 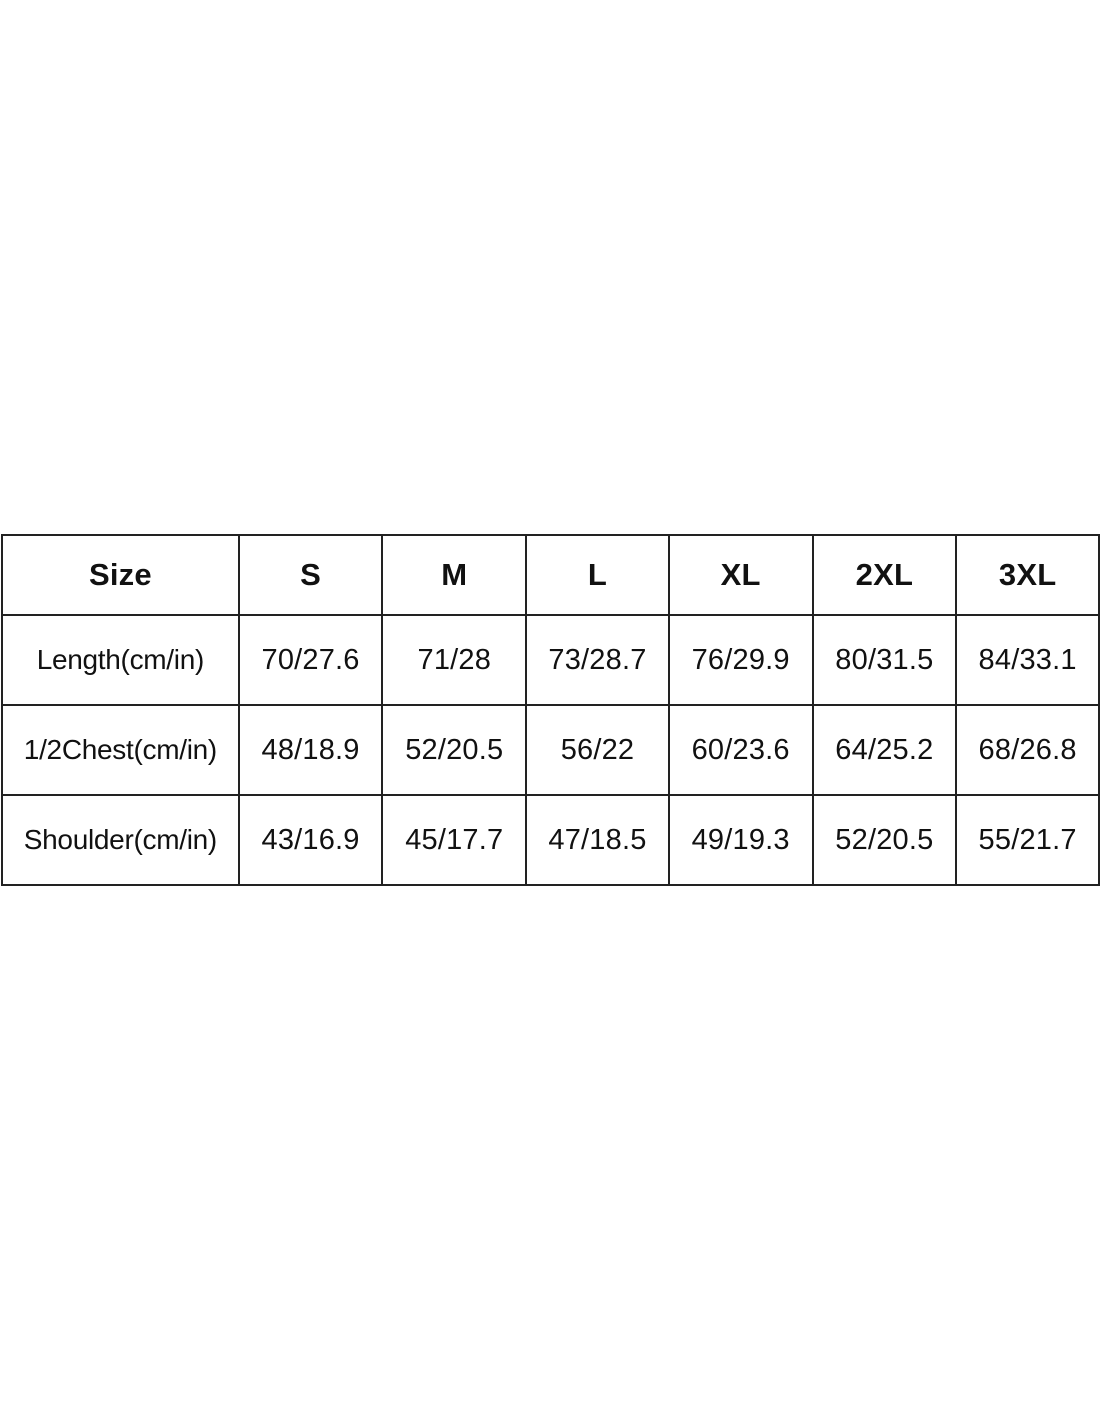 I want to click on table-cell: 73/28.7, so click(x=597, y=660).